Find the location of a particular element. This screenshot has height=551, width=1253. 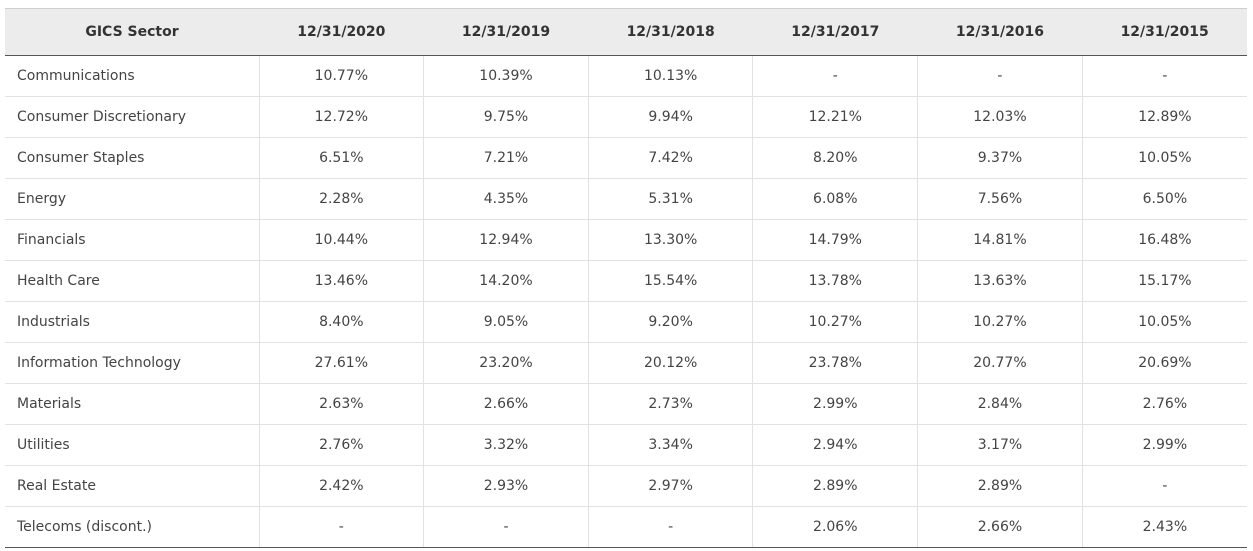

header-cell: 12/31/2020 is located at coordinates (341, 32).